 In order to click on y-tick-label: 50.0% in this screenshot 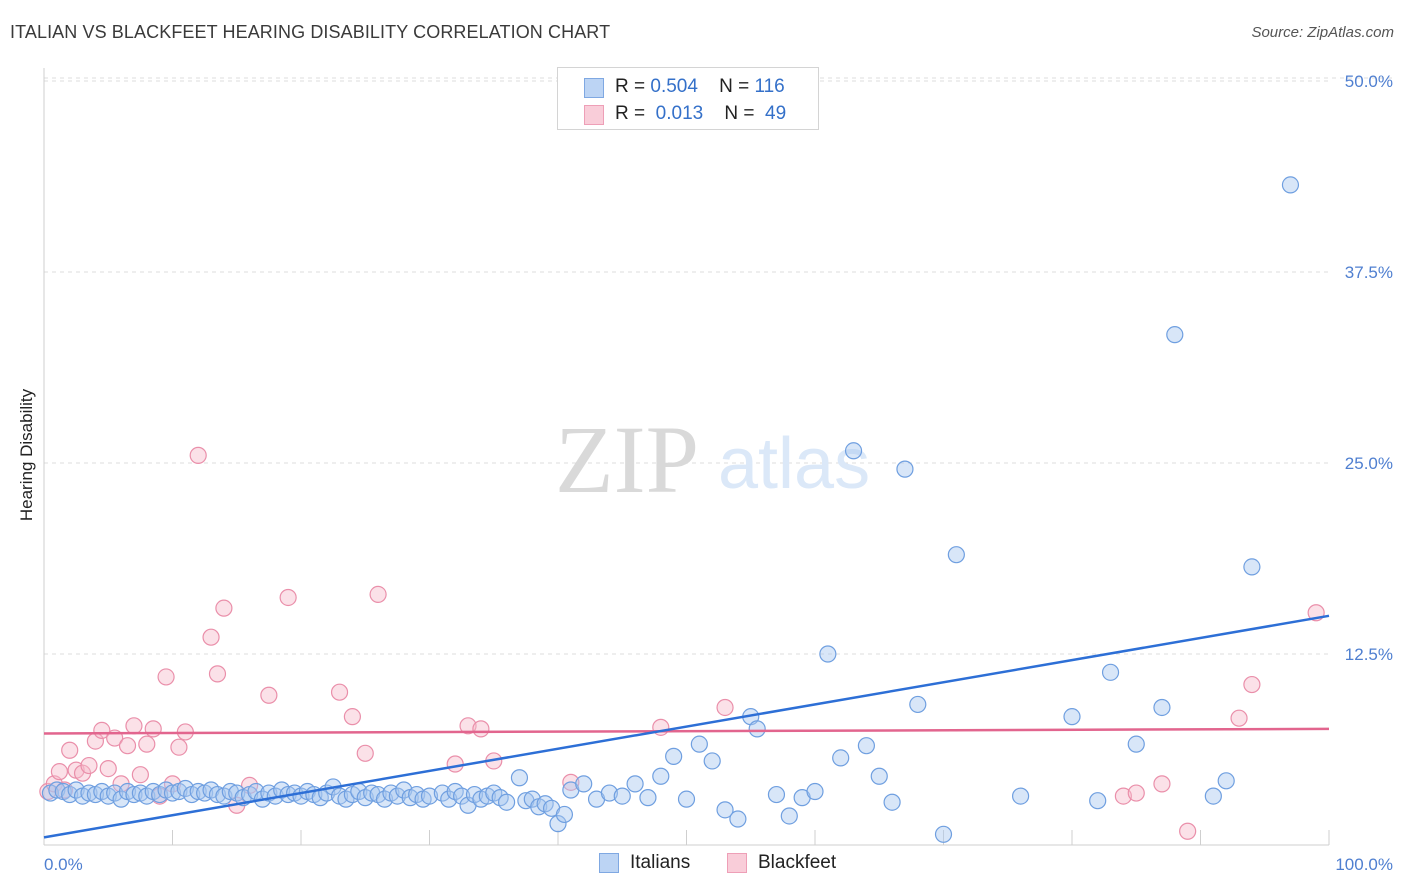, I will do `click(1369, 81)`.